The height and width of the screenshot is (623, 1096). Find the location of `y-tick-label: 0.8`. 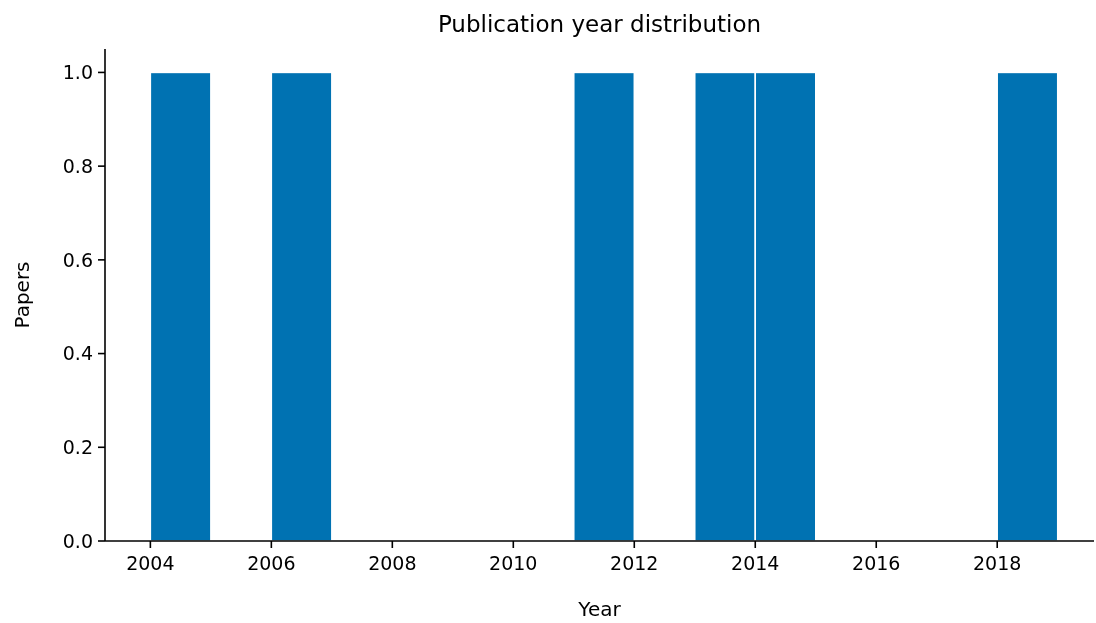

y-tick-label: 0.8 is located at coordinates (77, 165).